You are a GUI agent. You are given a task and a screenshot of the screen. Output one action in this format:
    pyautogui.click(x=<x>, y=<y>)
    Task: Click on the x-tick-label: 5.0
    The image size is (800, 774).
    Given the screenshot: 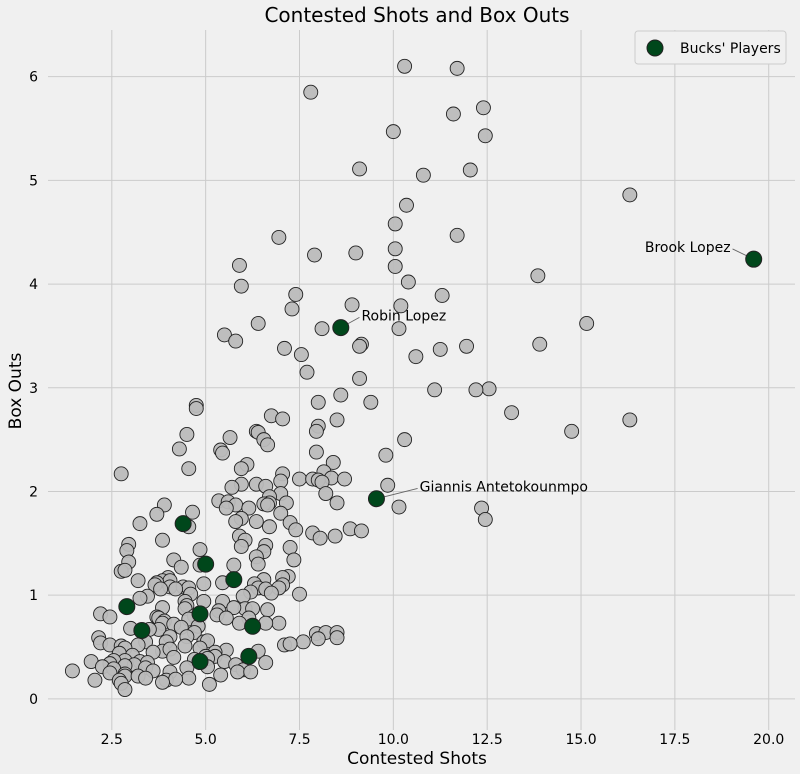 What is the action you would take?
    pyautogui.click(x=206, y=740)
    